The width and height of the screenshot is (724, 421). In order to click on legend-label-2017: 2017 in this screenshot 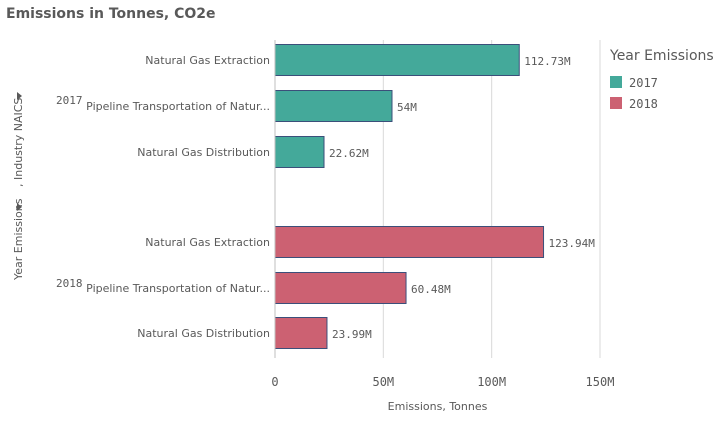, I will do `click(643, 83)`.